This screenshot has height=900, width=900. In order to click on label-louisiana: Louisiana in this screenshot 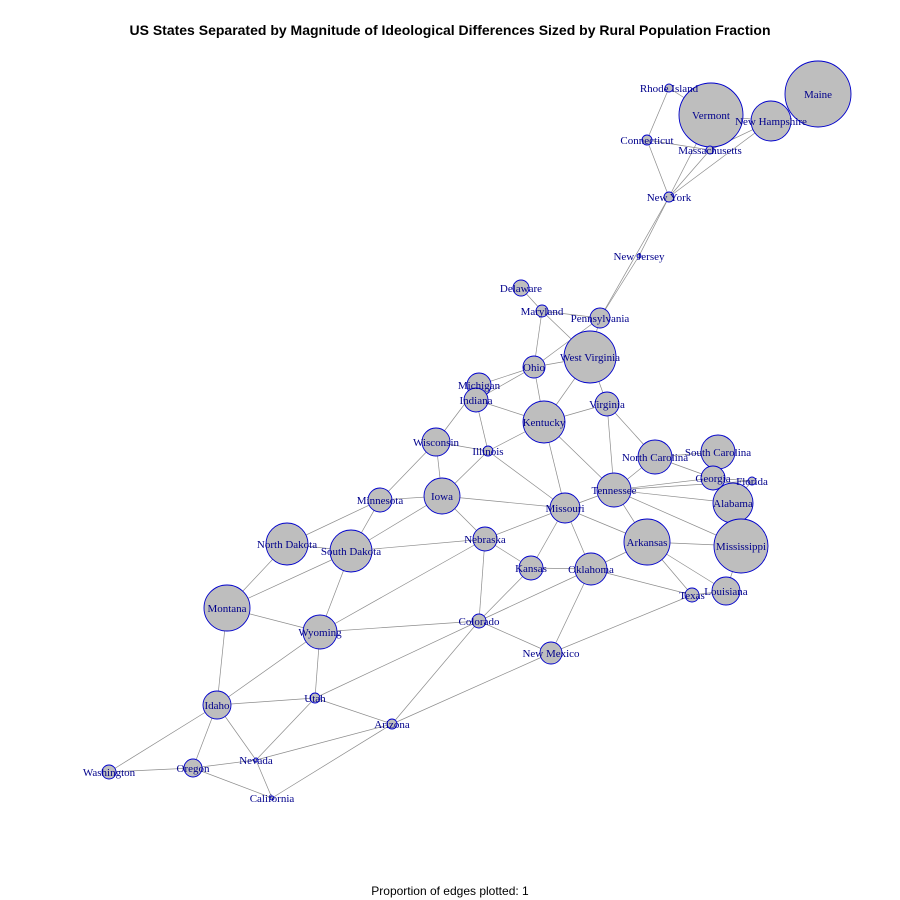, I will do `click(725, 592)`.